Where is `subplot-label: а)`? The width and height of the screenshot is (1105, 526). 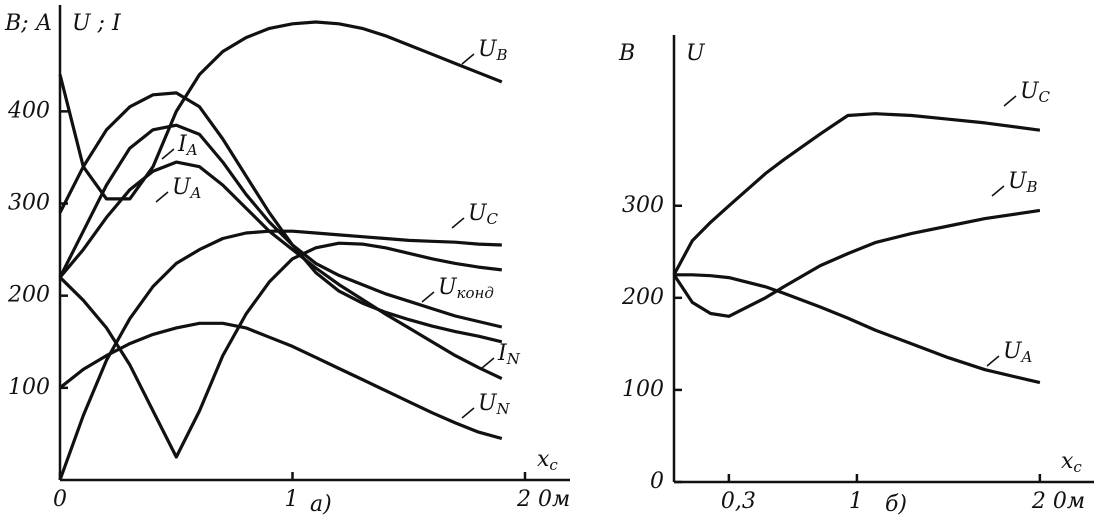
subplot-label: а) is located at coordinates (321, 504).